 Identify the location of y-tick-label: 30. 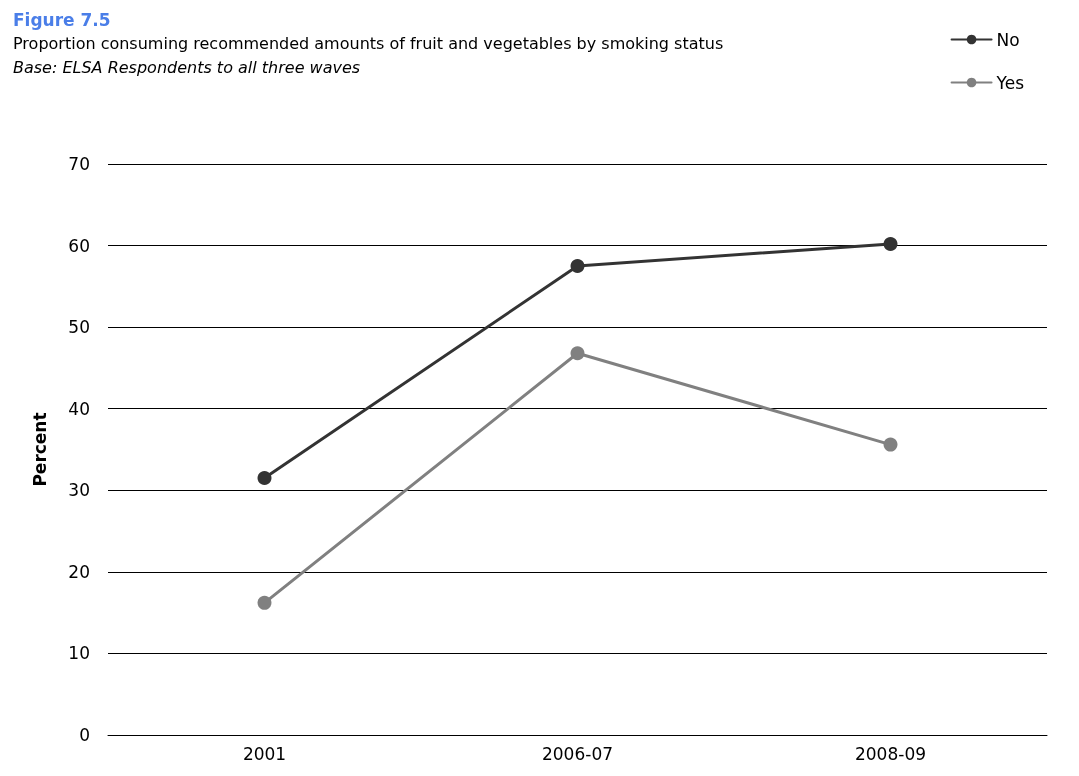
(79, 490).